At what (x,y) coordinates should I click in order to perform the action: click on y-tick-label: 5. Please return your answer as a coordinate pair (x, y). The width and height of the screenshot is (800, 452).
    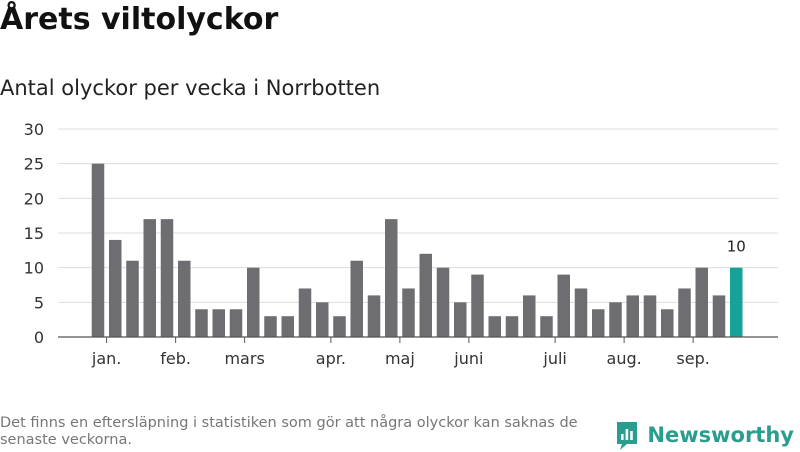
    Looking at the image, I should click on (39, 302).